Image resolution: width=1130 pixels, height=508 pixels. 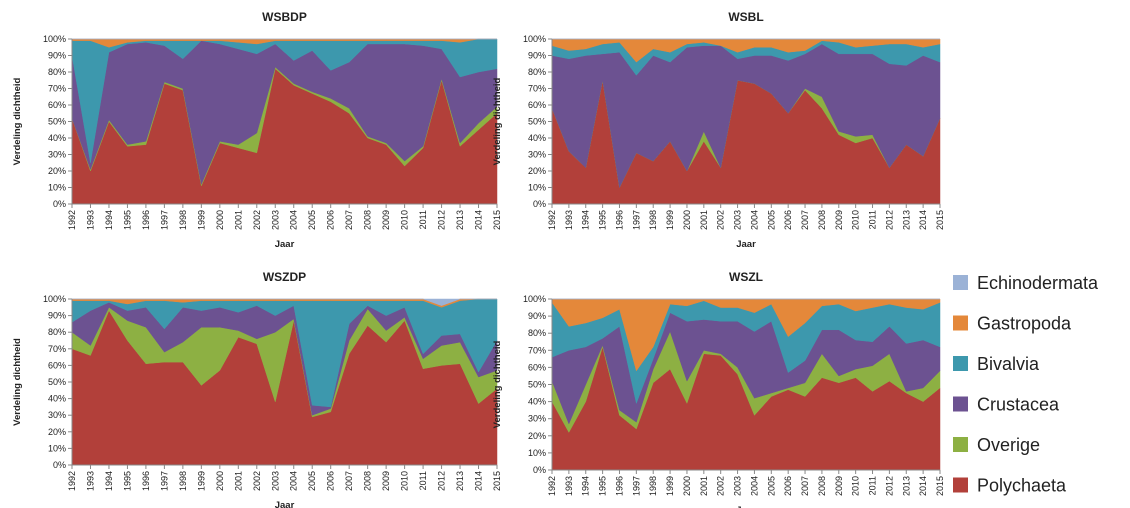 I want to click on chart-title: WSBL, so click(x=745, y=17).